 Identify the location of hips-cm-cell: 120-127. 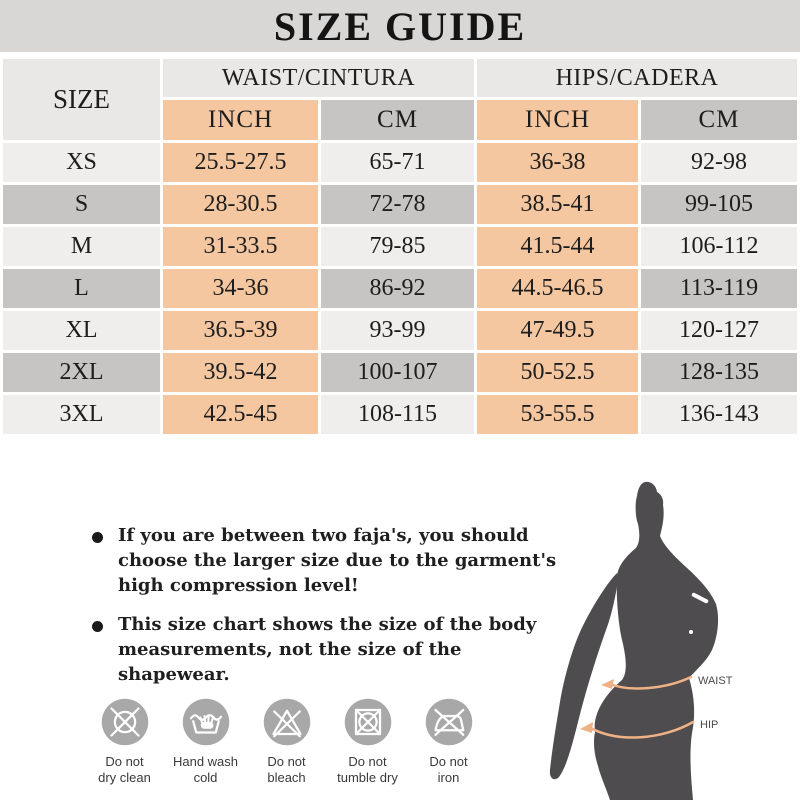
(719, 330).